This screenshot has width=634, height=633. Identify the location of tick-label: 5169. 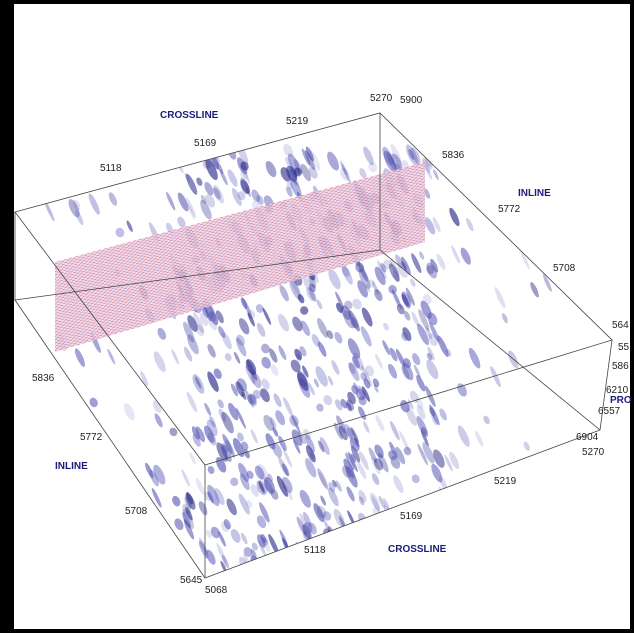
(205, 143).